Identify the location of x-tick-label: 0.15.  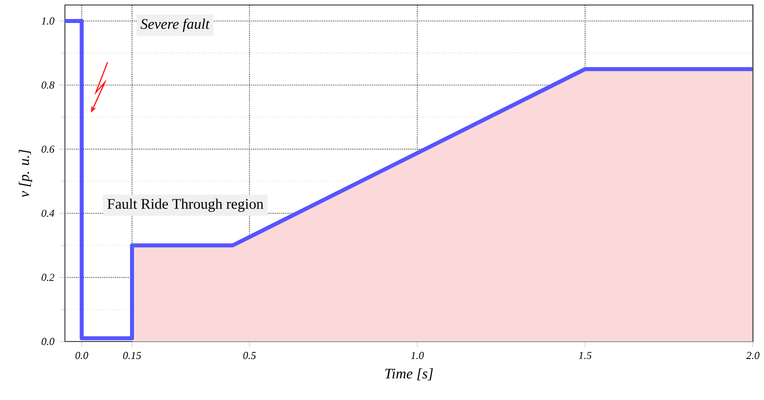
(132, 355).